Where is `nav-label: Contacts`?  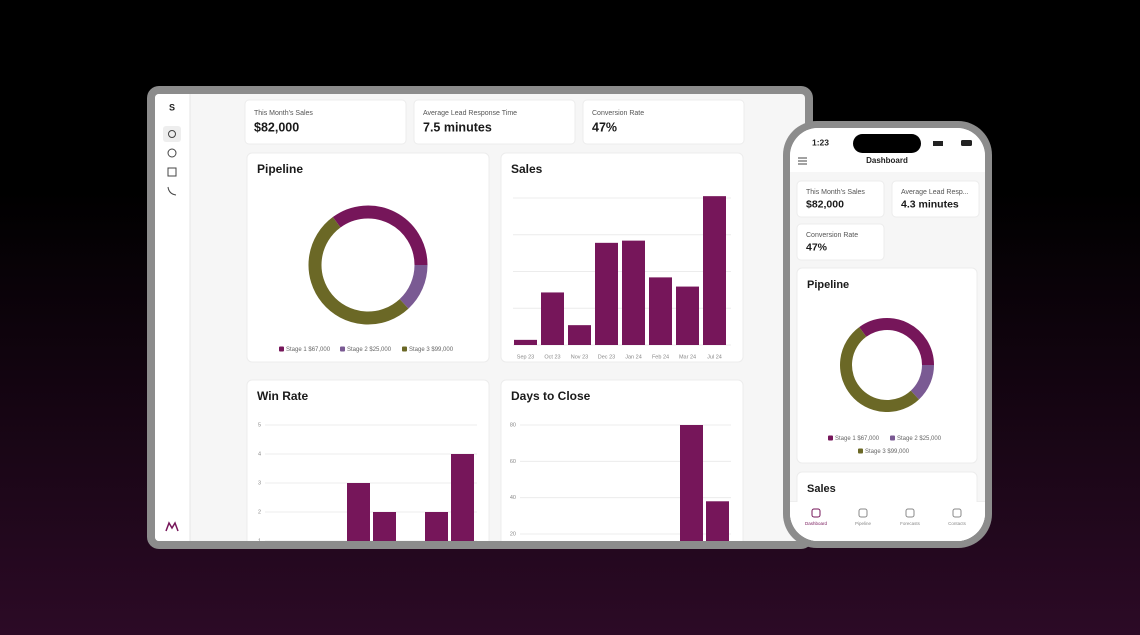 nav-label: Contacts is located at coordinates (957, 523).